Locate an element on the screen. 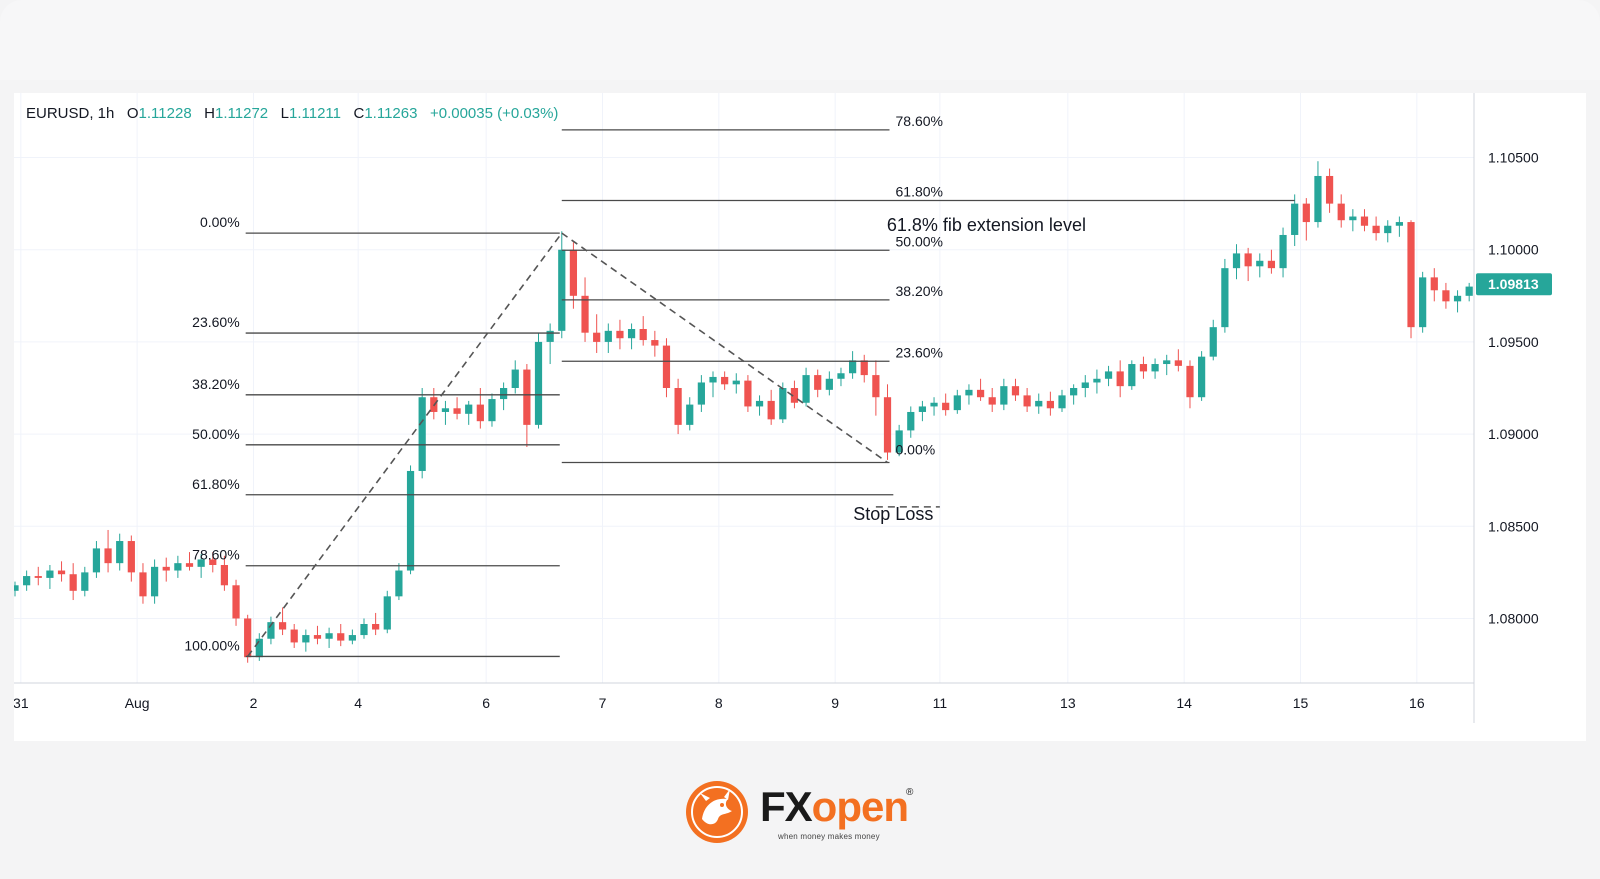 The height and width of the screenshot is (879, 1600). fib-extension-level-label: 78.60% is located at coordinates (919, 121).